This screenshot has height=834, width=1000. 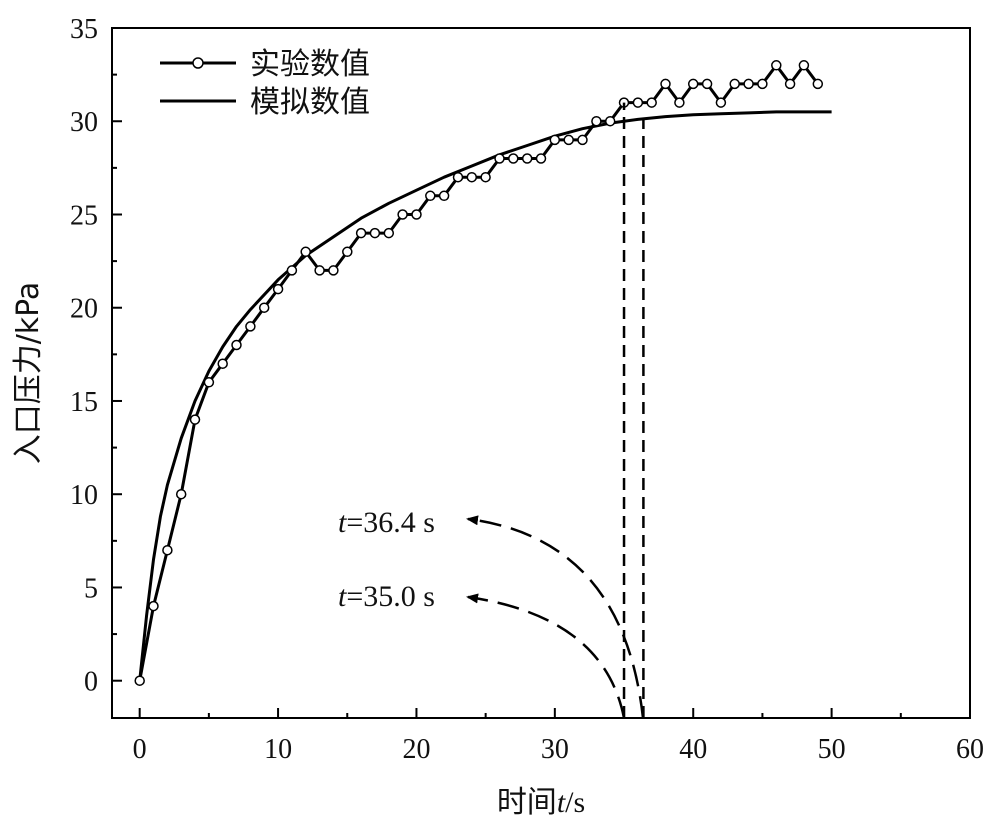 I want to click on y-tick-label: 30, so click(x=84, y=122).